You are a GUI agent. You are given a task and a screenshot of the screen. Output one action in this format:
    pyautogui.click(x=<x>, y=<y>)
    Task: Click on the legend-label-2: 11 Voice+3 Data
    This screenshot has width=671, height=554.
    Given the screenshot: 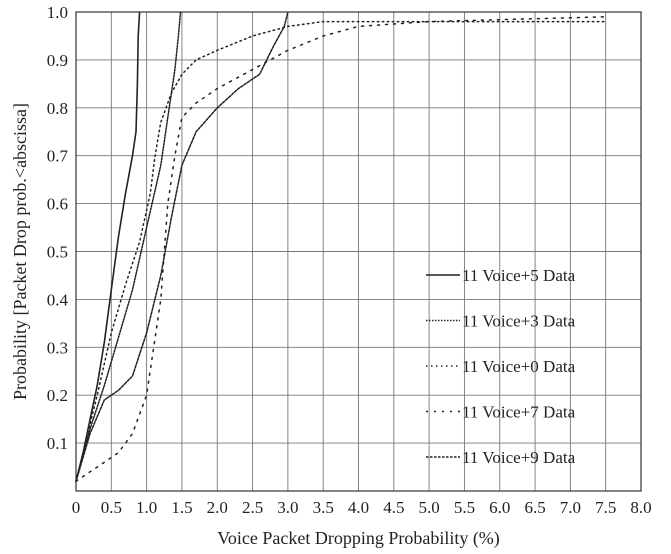 What is the action you would take?
    pyautogui.click(x=519, y=321)
    